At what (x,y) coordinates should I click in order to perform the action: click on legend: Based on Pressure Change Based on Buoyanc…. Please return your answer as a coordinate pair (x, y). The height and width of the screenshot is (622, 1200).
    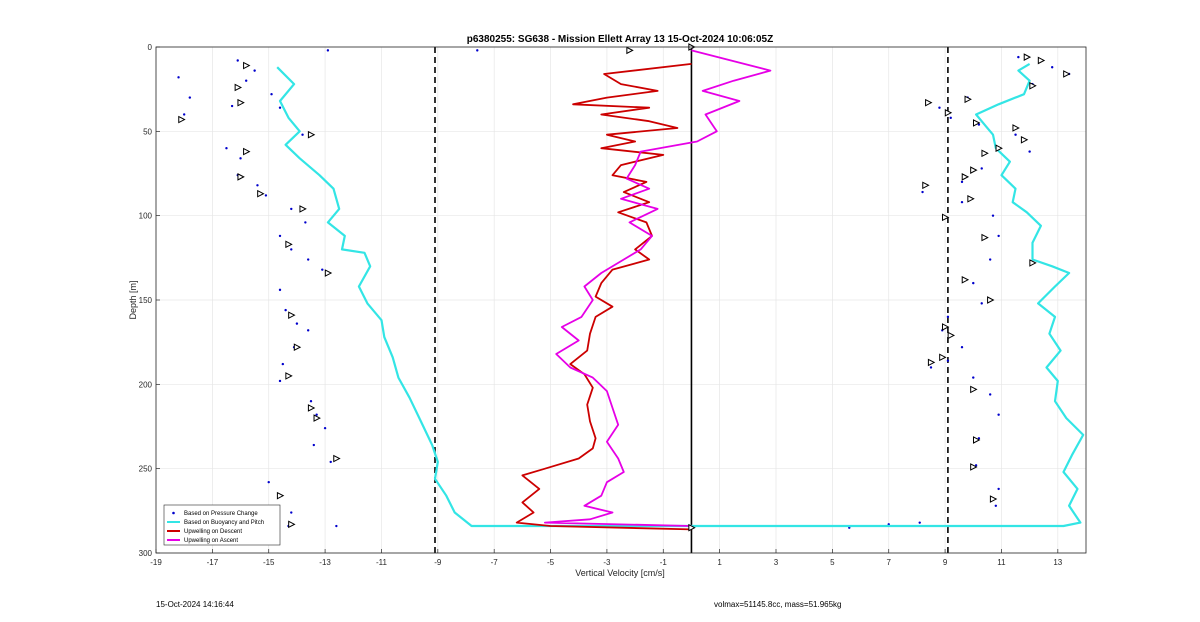
    Looking at the image, I should click on (222, 525).